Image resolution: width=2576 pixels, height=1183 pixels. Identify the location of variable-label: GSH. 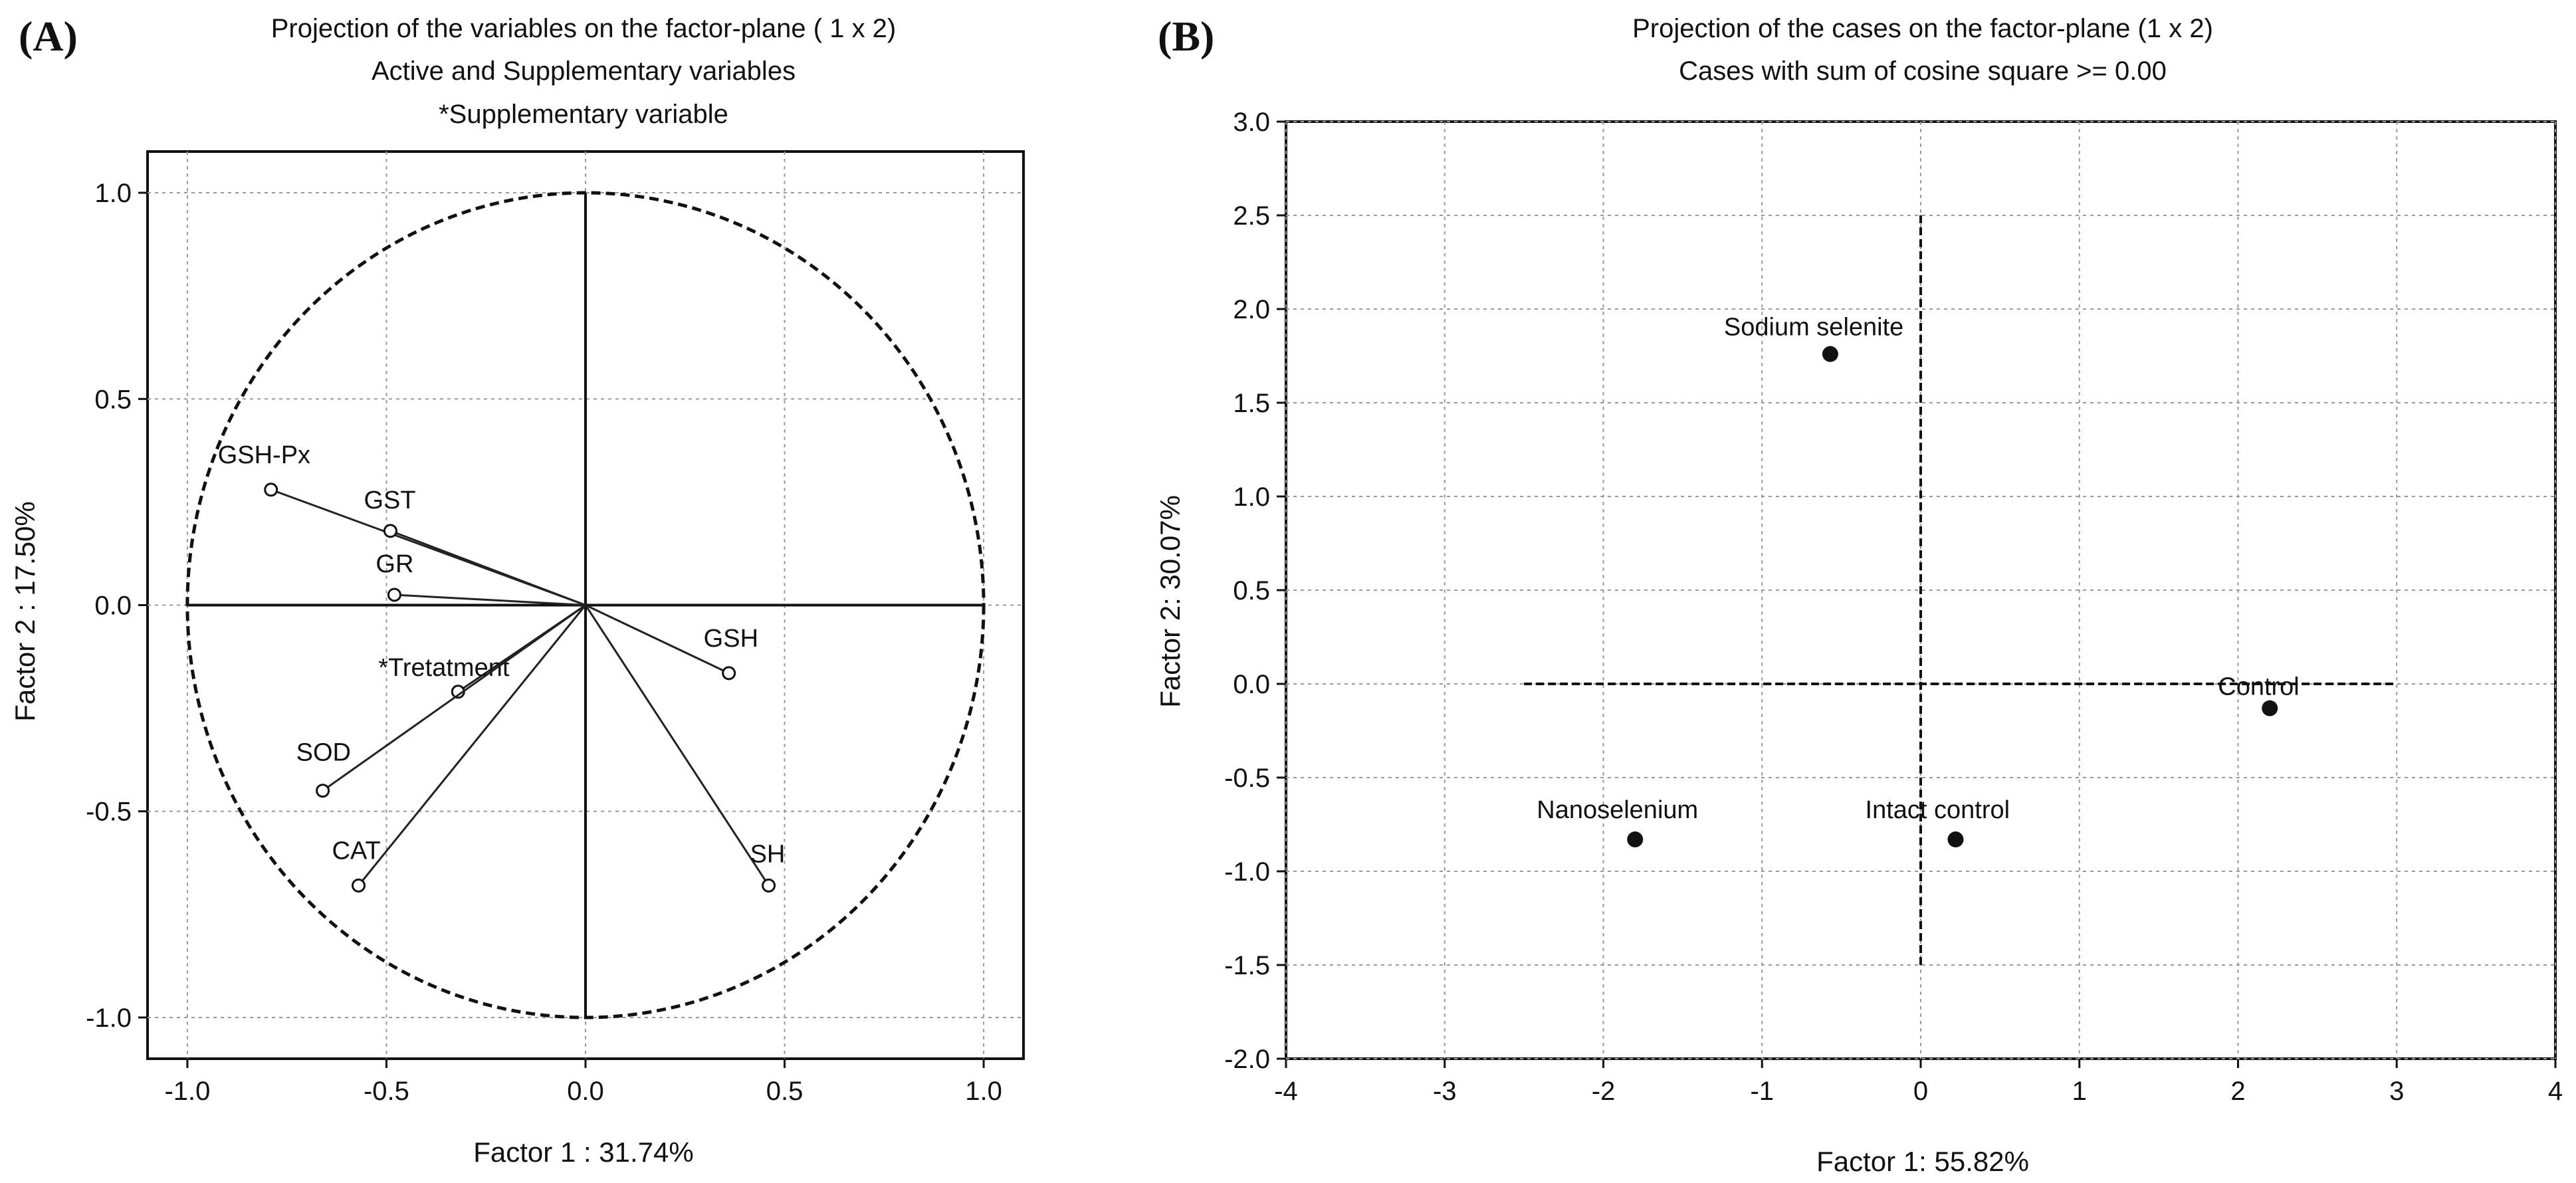
(731, 639).